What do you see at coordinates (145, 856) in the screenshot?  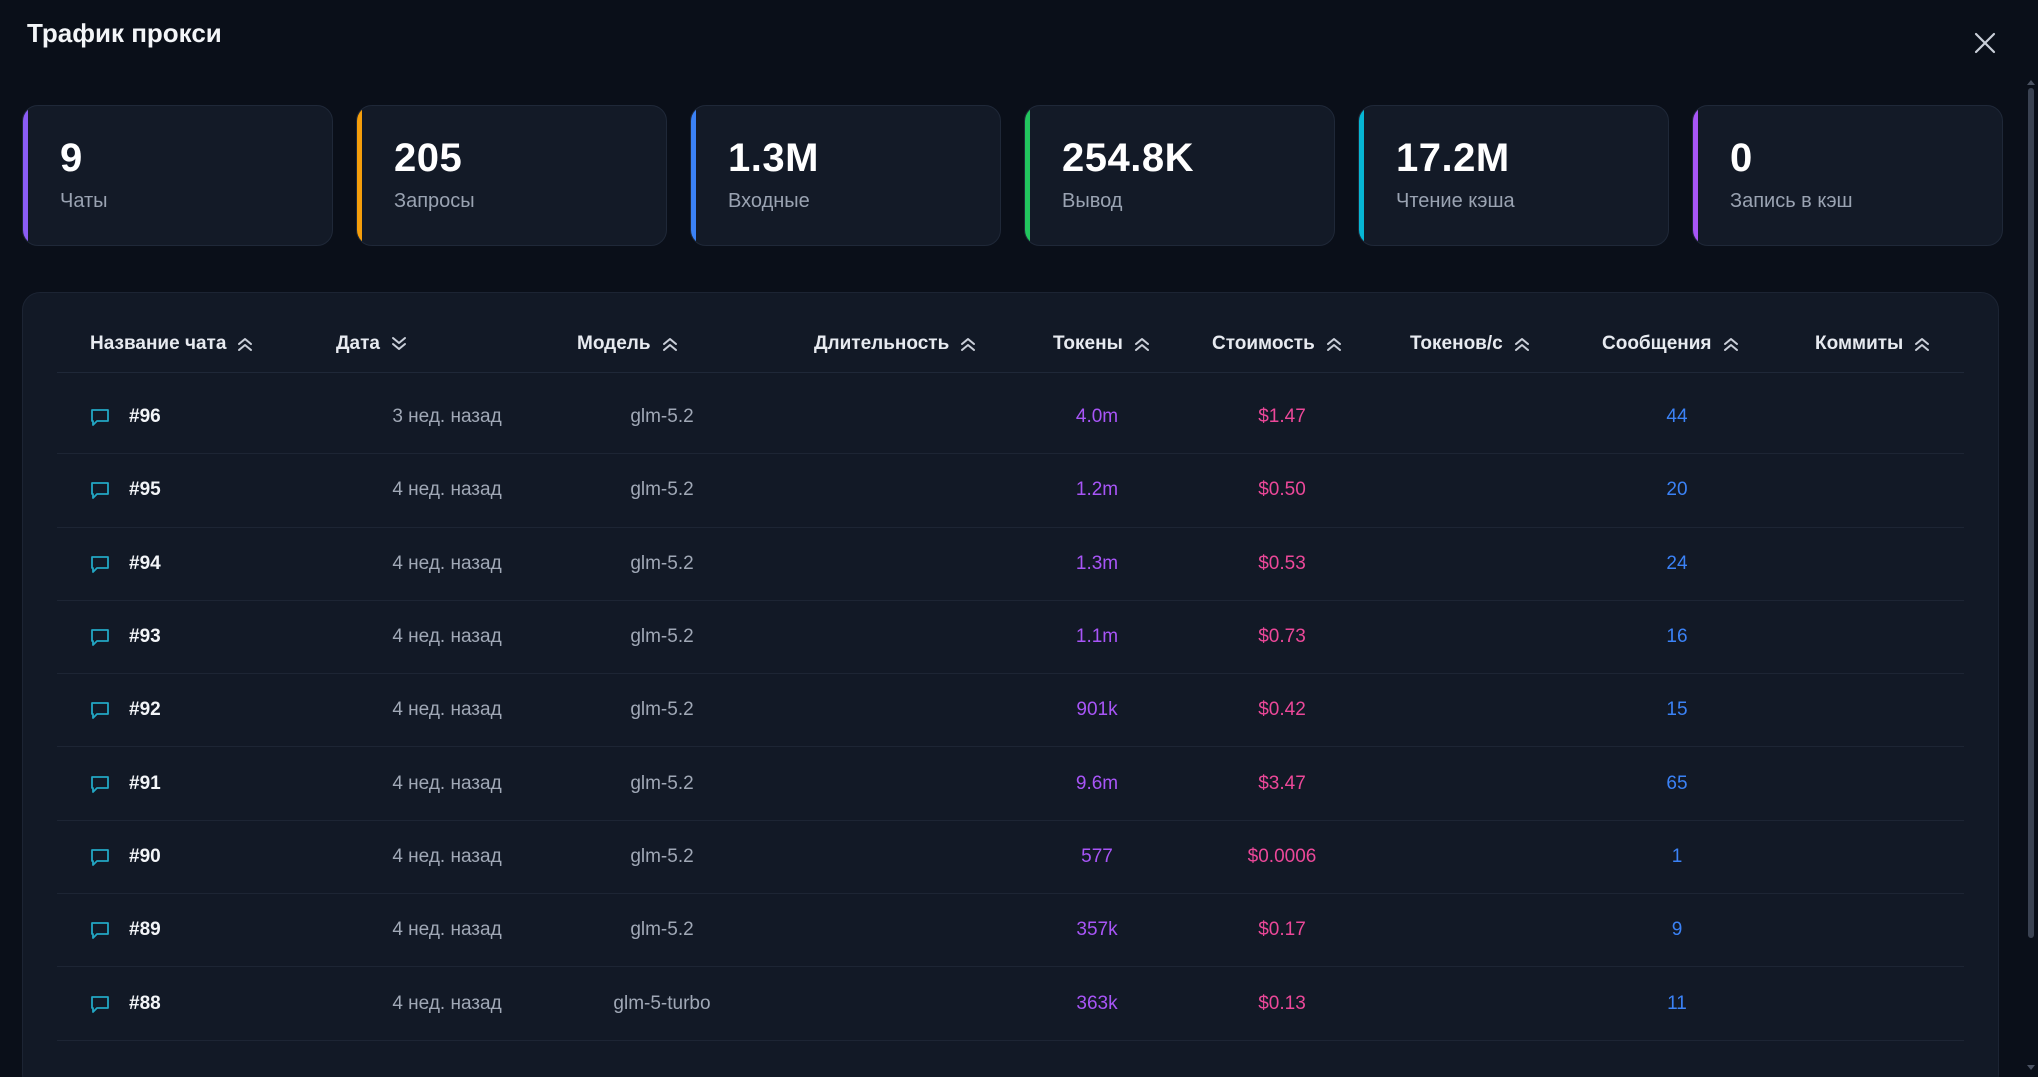 I see `chat-name: #90` at bounding box center [145, 856].